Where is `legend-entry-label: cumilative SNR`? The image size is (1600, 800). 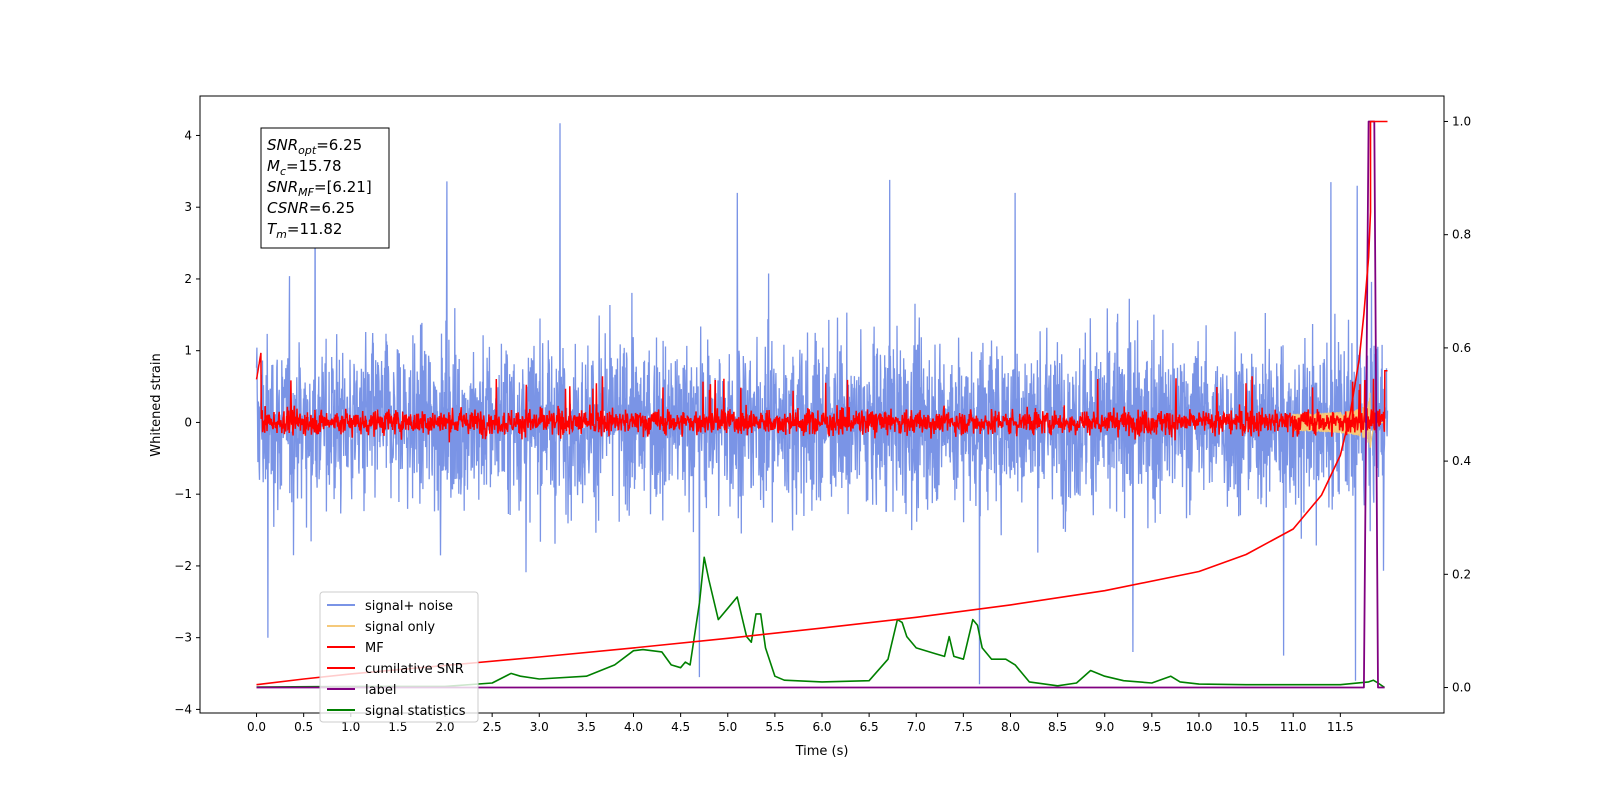 legend-entry-label: cumilative SNR is located at coordinates (414, 669).